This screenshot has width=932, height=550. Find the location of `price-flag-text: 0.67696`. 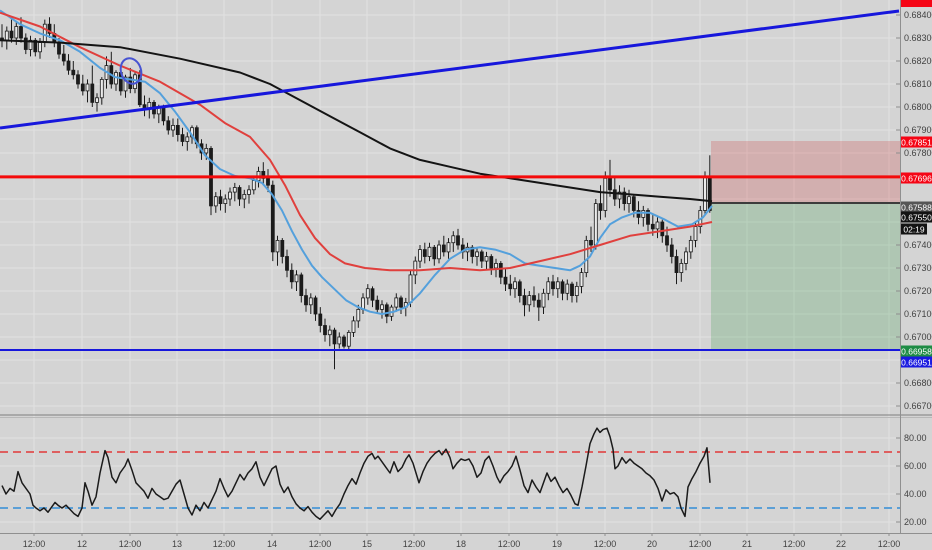

price-flag-text: 0.67696 is located at coordinates (916, 179).